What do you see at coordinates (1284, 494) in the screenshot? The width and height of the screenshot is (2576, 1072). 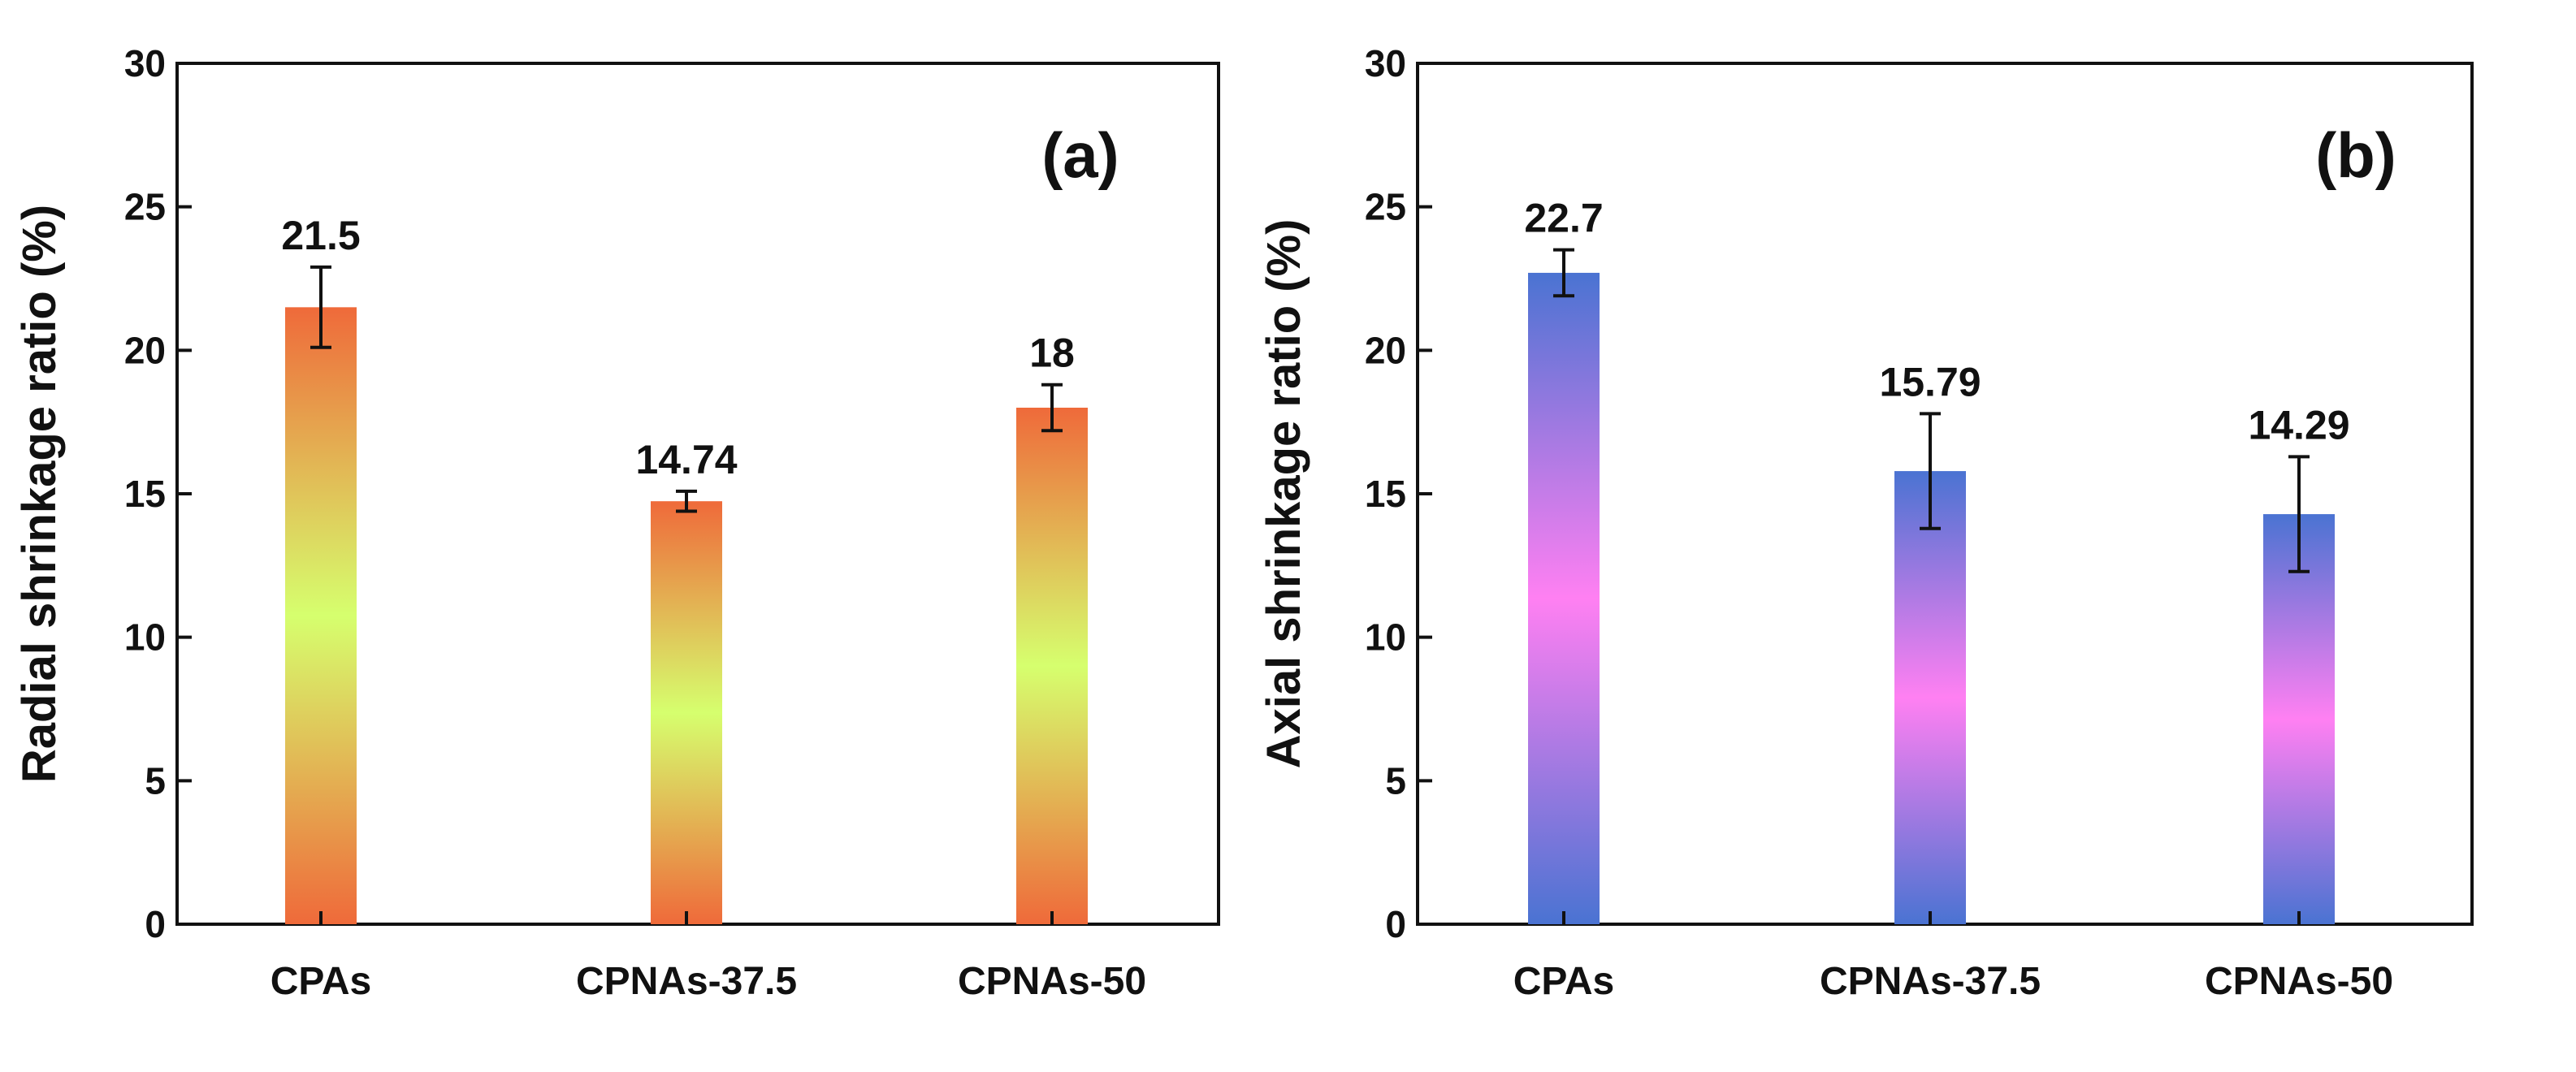 I see `y-axis-title: Axial shrinkage ratio (%)` at bounding box center [1284, 494].